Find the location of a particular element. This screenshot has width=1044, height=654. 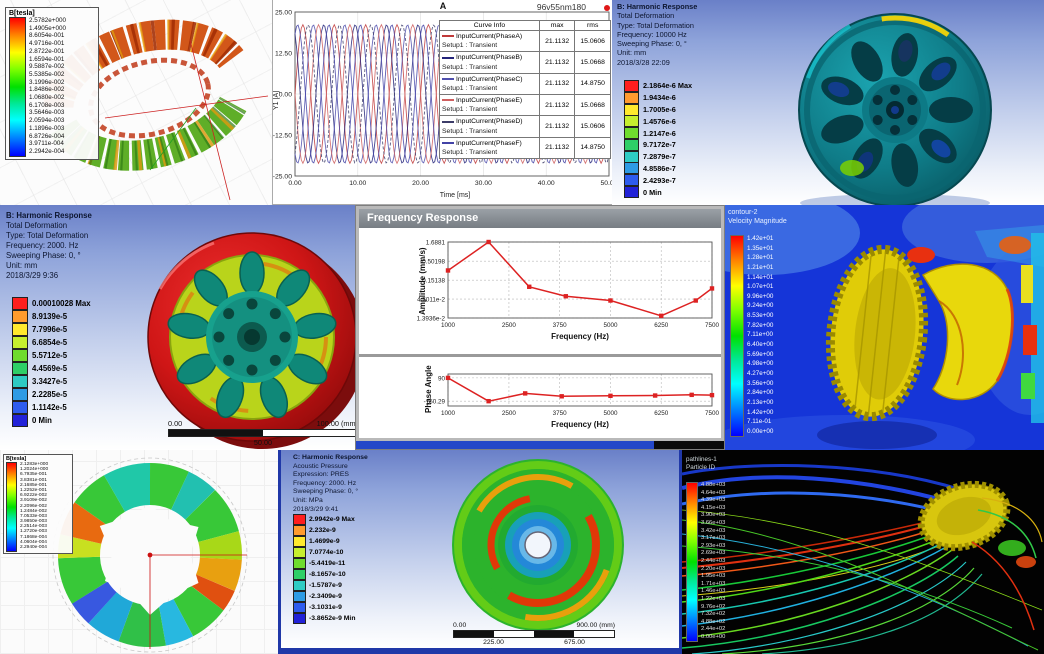

legend-value: 9.76e+02 is located at coordinates (713, 606).